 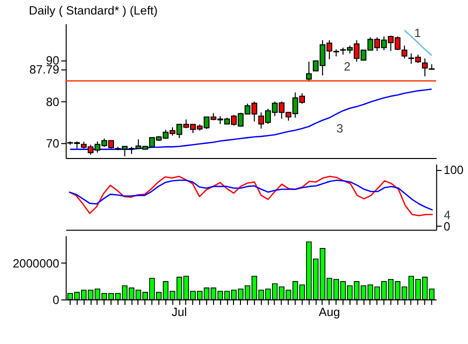 What do you see at coordinates (340, 128) in the screenshot?
I see `annotation: 3` at bounding box center [340, 128].